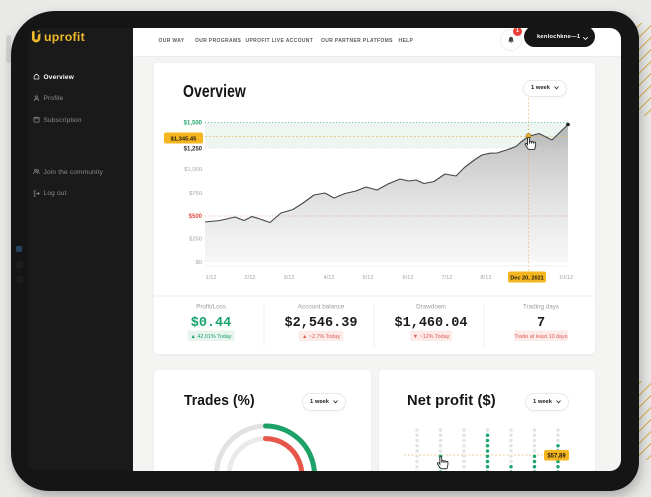  What do you see at coordinates (211, 278) in the screenshot?
I see `svg-text: 1/12` at bounding box center [211, 278].